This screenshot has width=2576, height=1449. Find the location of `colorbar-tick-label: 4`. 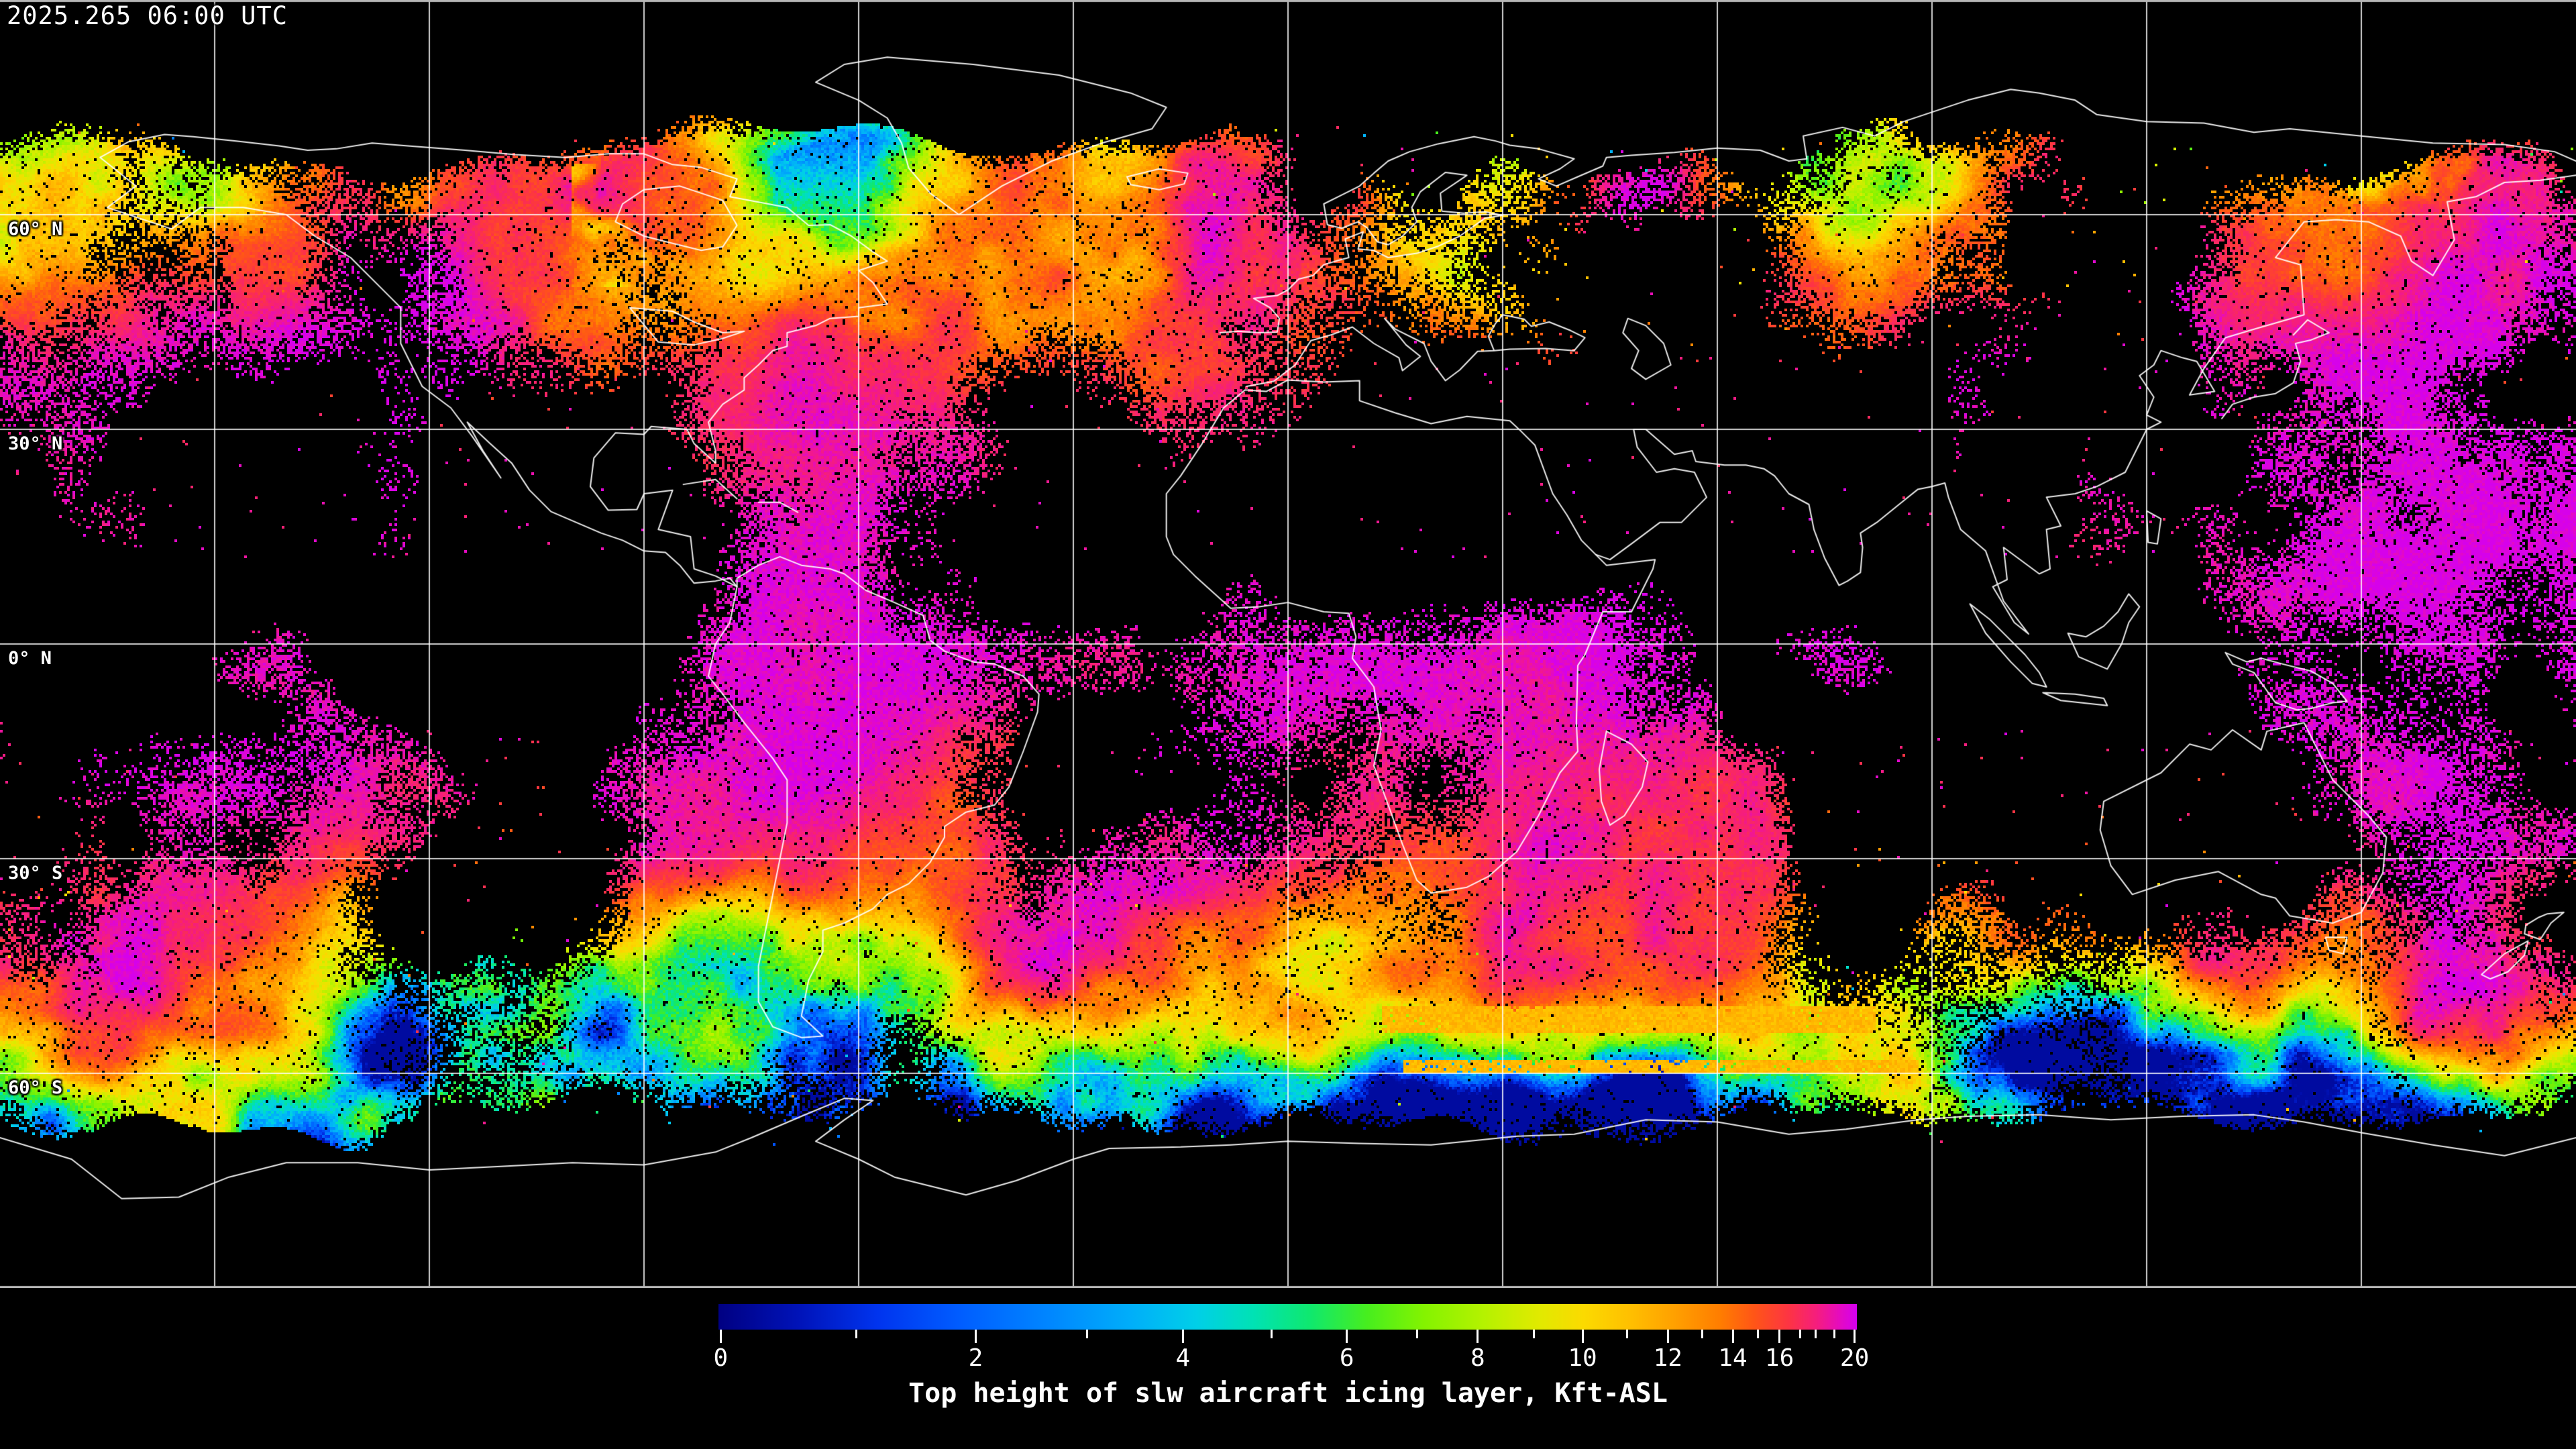

colorbar-tick-label: 4 is located at coordinates (1183, 1358).